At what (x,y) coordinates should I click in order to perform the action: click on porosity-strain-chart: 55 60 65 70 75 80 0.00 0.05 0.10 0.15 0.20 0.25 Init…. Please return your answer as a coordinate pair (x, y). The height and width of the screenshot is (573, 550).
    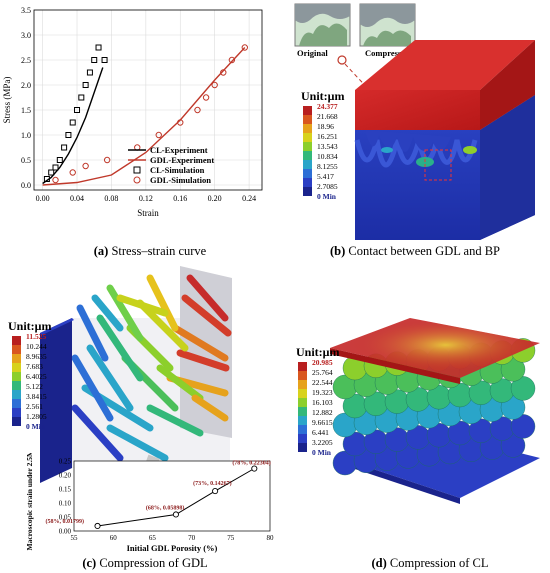
    Looking at the image, I should click on (149, 497).